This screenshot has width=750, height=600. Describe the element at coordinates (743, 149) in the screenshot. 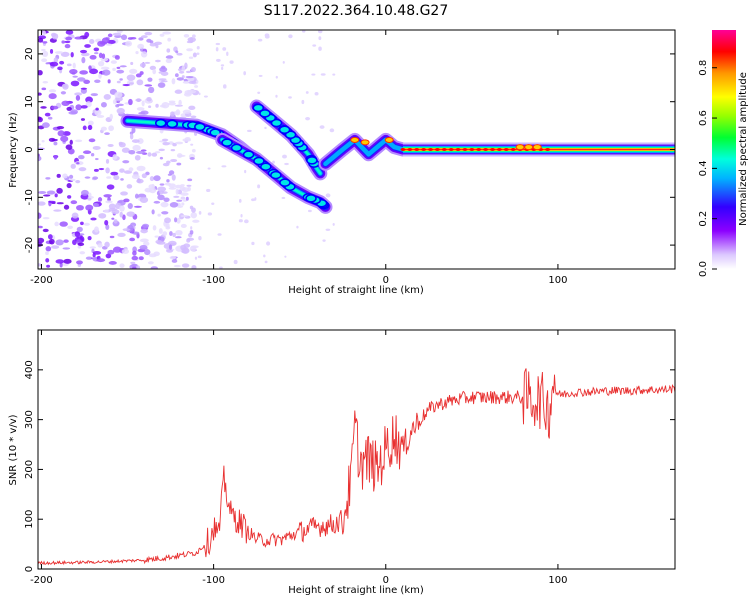

I see `colorbar-label: Normalized spectral amplitude` at that location.